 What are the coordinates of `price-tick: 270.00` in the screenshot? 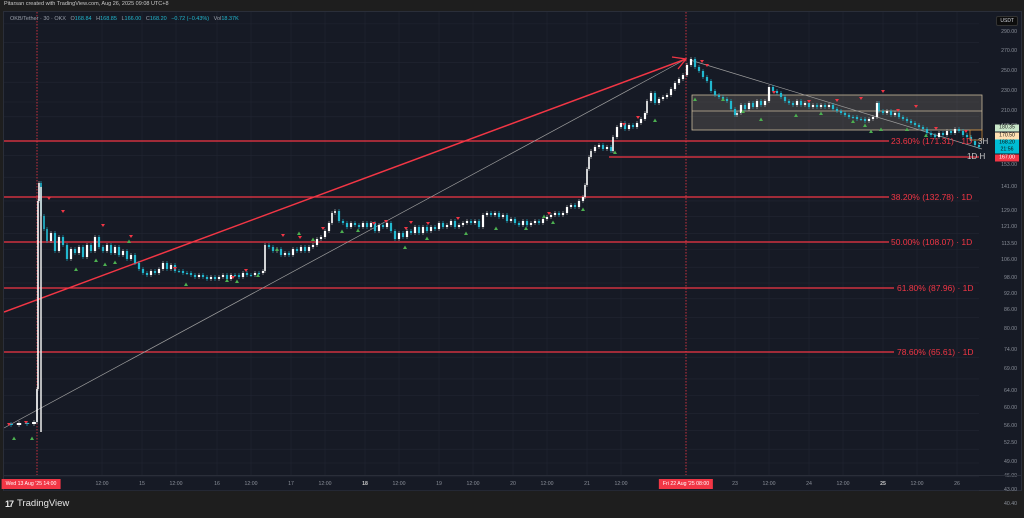 It's located at (1009, 51).